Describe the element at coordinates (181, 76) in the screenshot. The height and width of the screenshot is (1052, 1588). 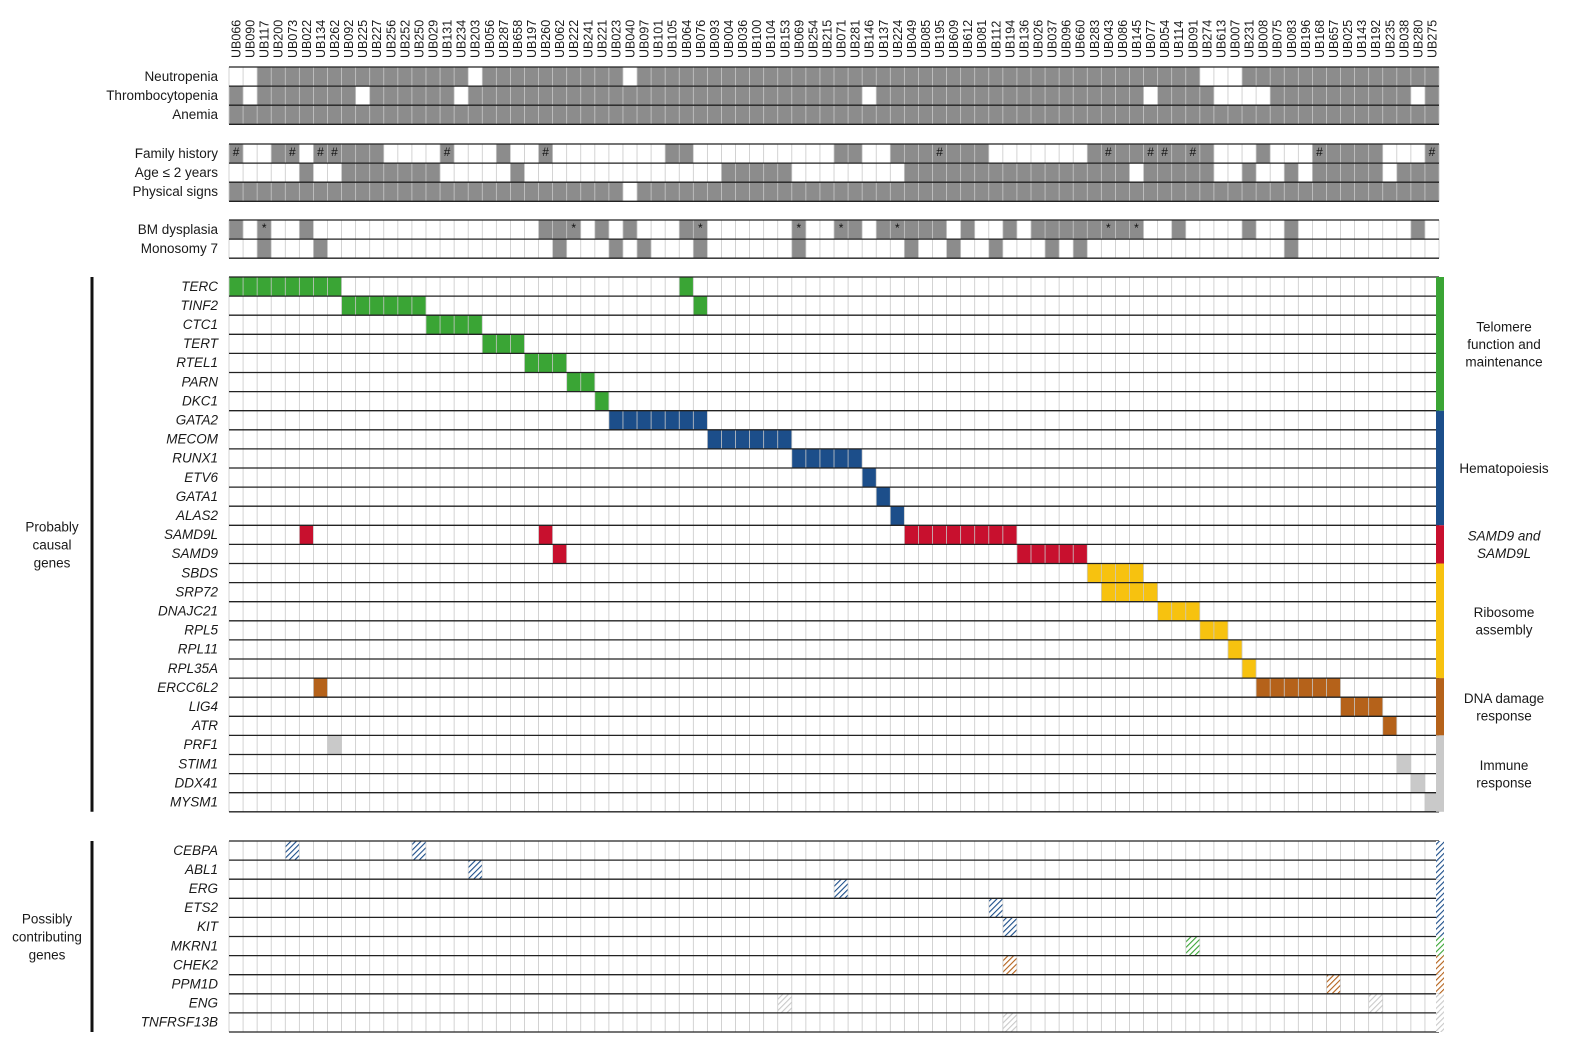
I see `row-label: Neutropenia` at that location.